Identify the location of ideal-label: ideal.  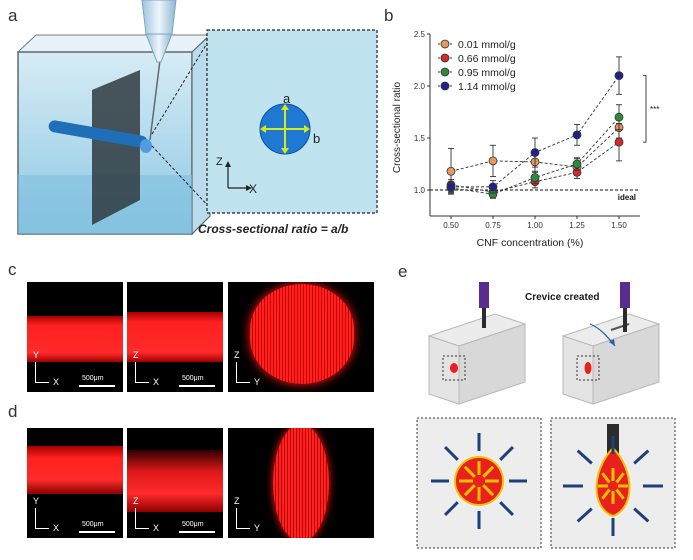
(627, 197).